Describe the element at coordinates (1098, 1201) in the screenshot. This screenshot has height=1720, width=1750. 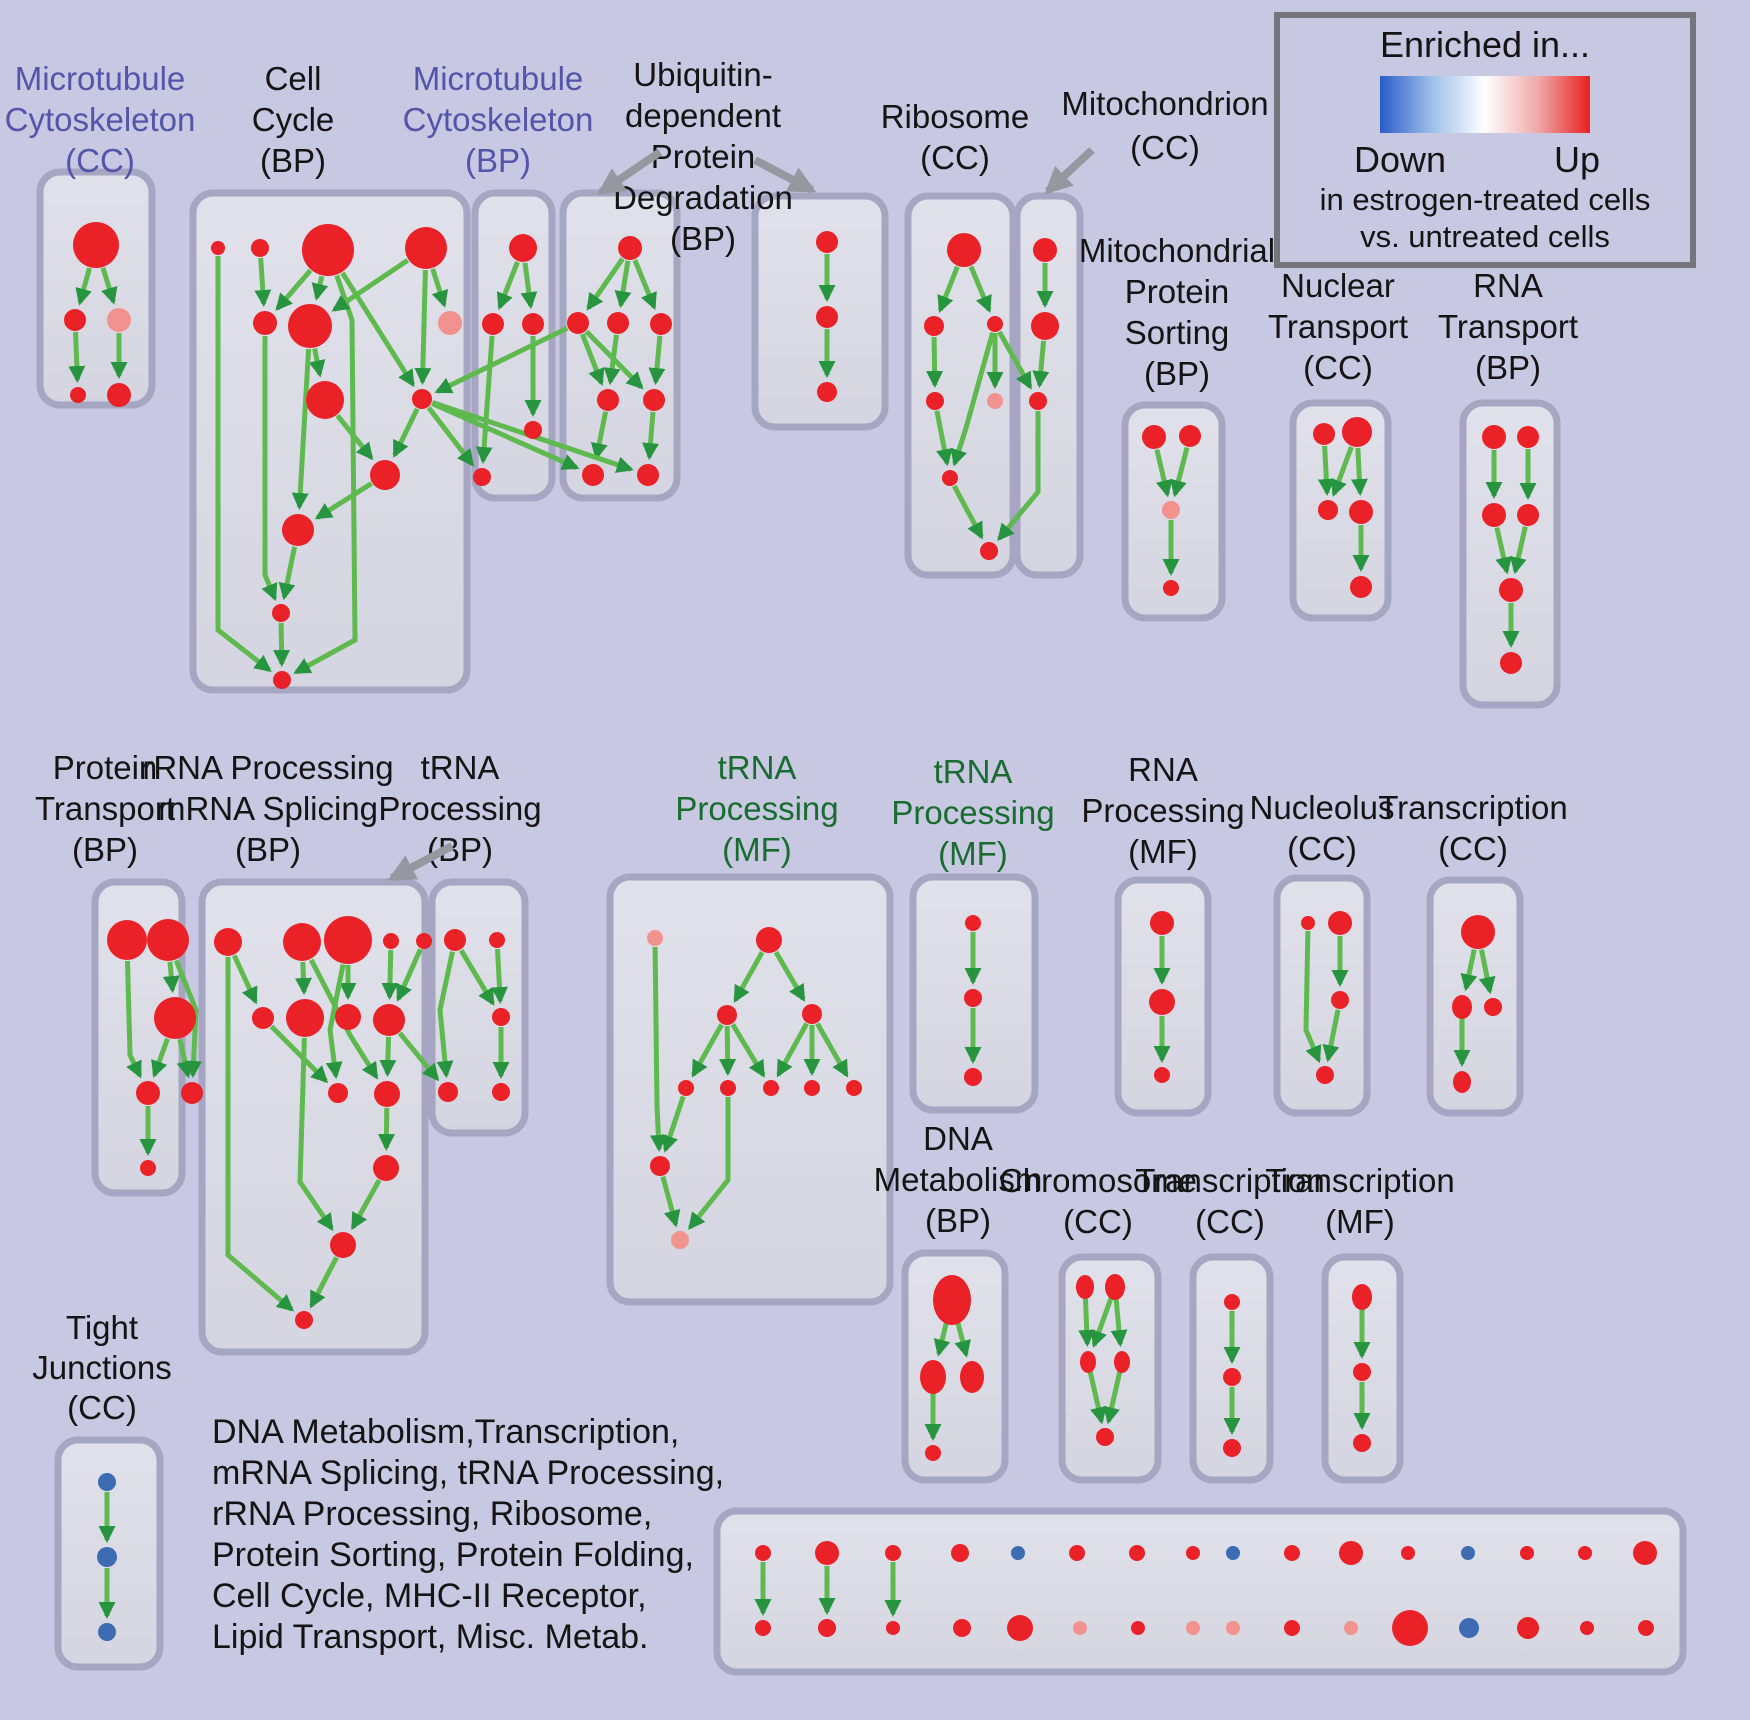
I see `group-label-chromosome-cc: Chromosome (CC)` at that location.